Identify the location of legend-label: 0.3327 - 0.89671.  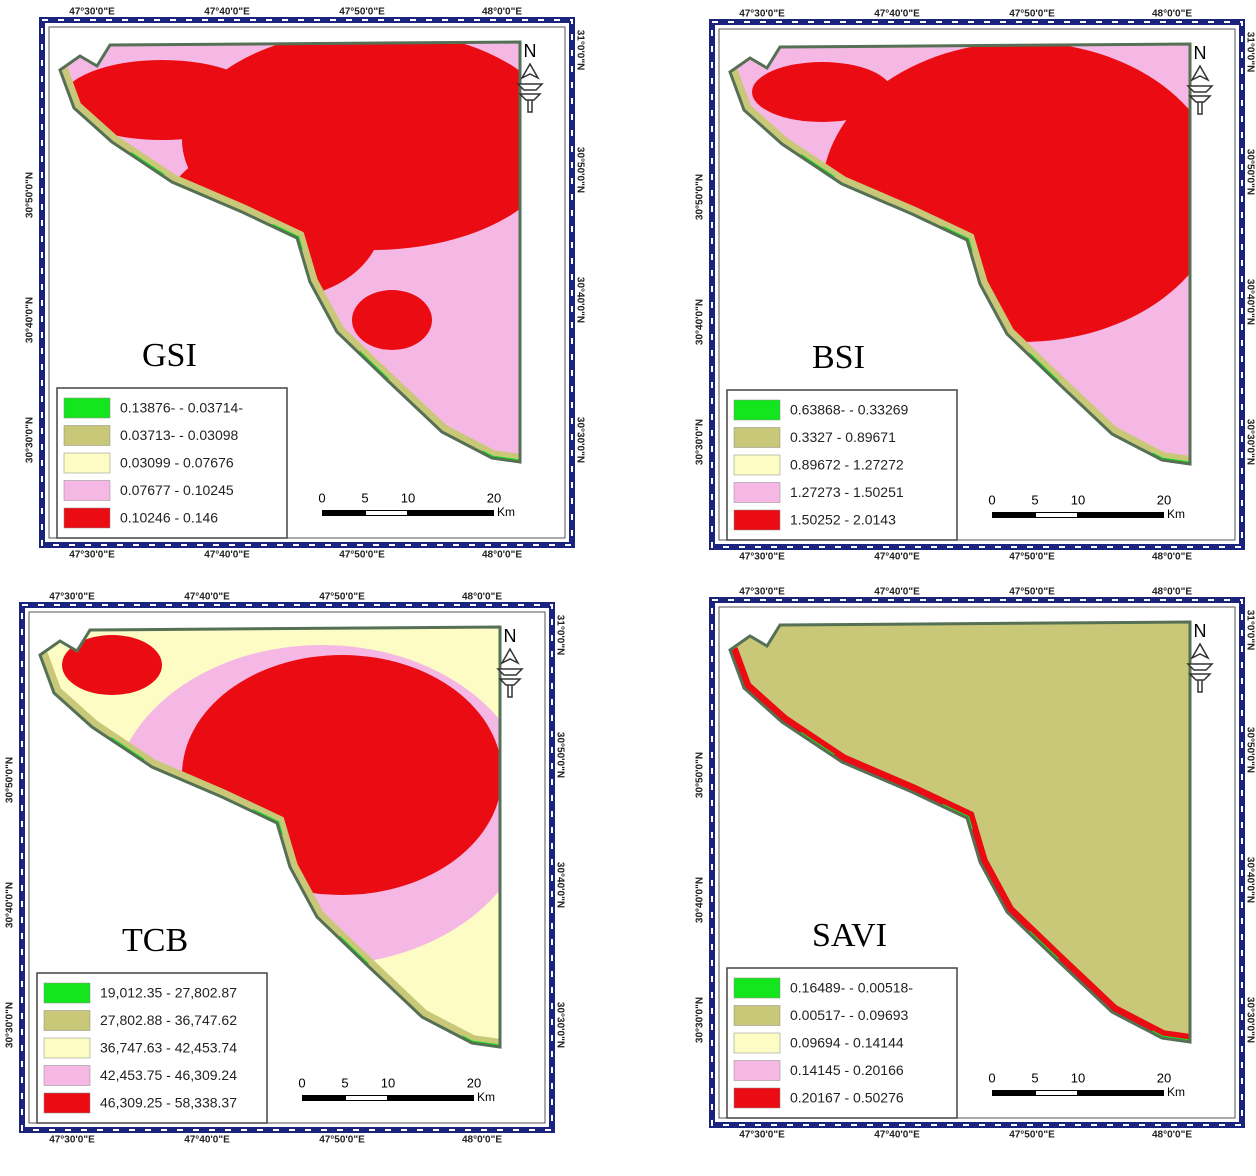
(843, 437).